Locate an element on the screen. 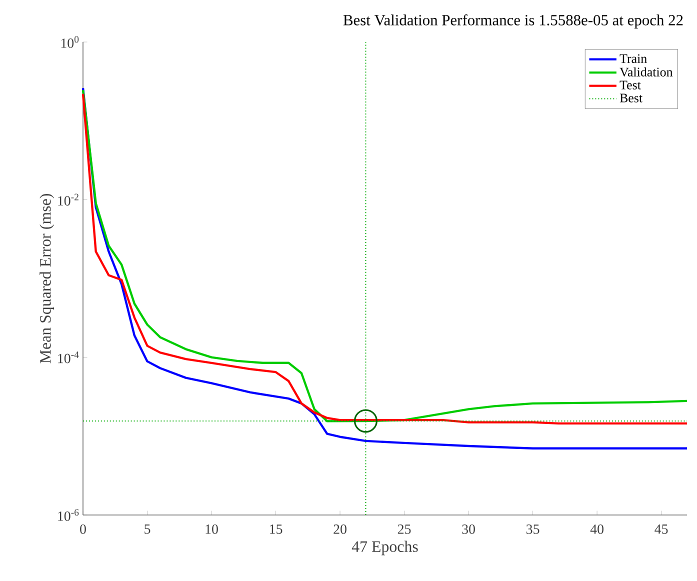 The height and width of the screenshot is (581, 697). x-tick-label: 15 is located at coordinates (276, 529).